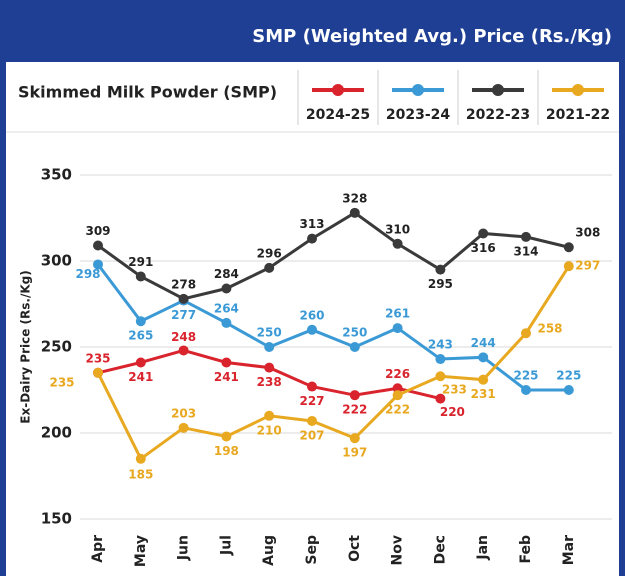  What do you see at coordinates (226, 545) in the screenshot?
I see `x-tick-label: Jul` at bounding box center [226, 545].